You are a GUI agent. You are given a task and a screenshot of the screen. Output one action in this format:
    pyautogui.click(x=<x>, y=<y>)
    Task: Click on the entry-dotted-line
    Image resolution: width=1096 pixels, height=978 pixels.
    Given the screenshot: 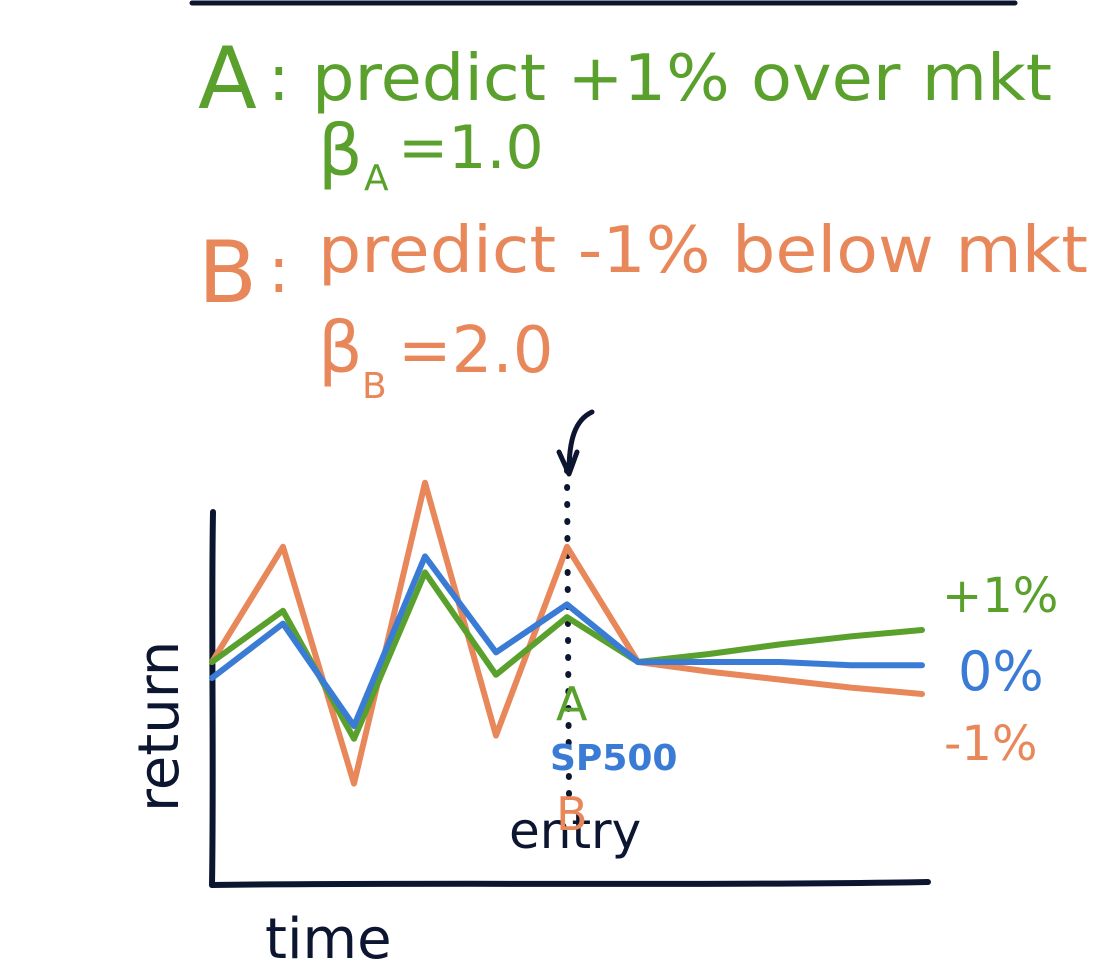 What is the action you would take?
    pyautogui.click(x=568, y=632)
    